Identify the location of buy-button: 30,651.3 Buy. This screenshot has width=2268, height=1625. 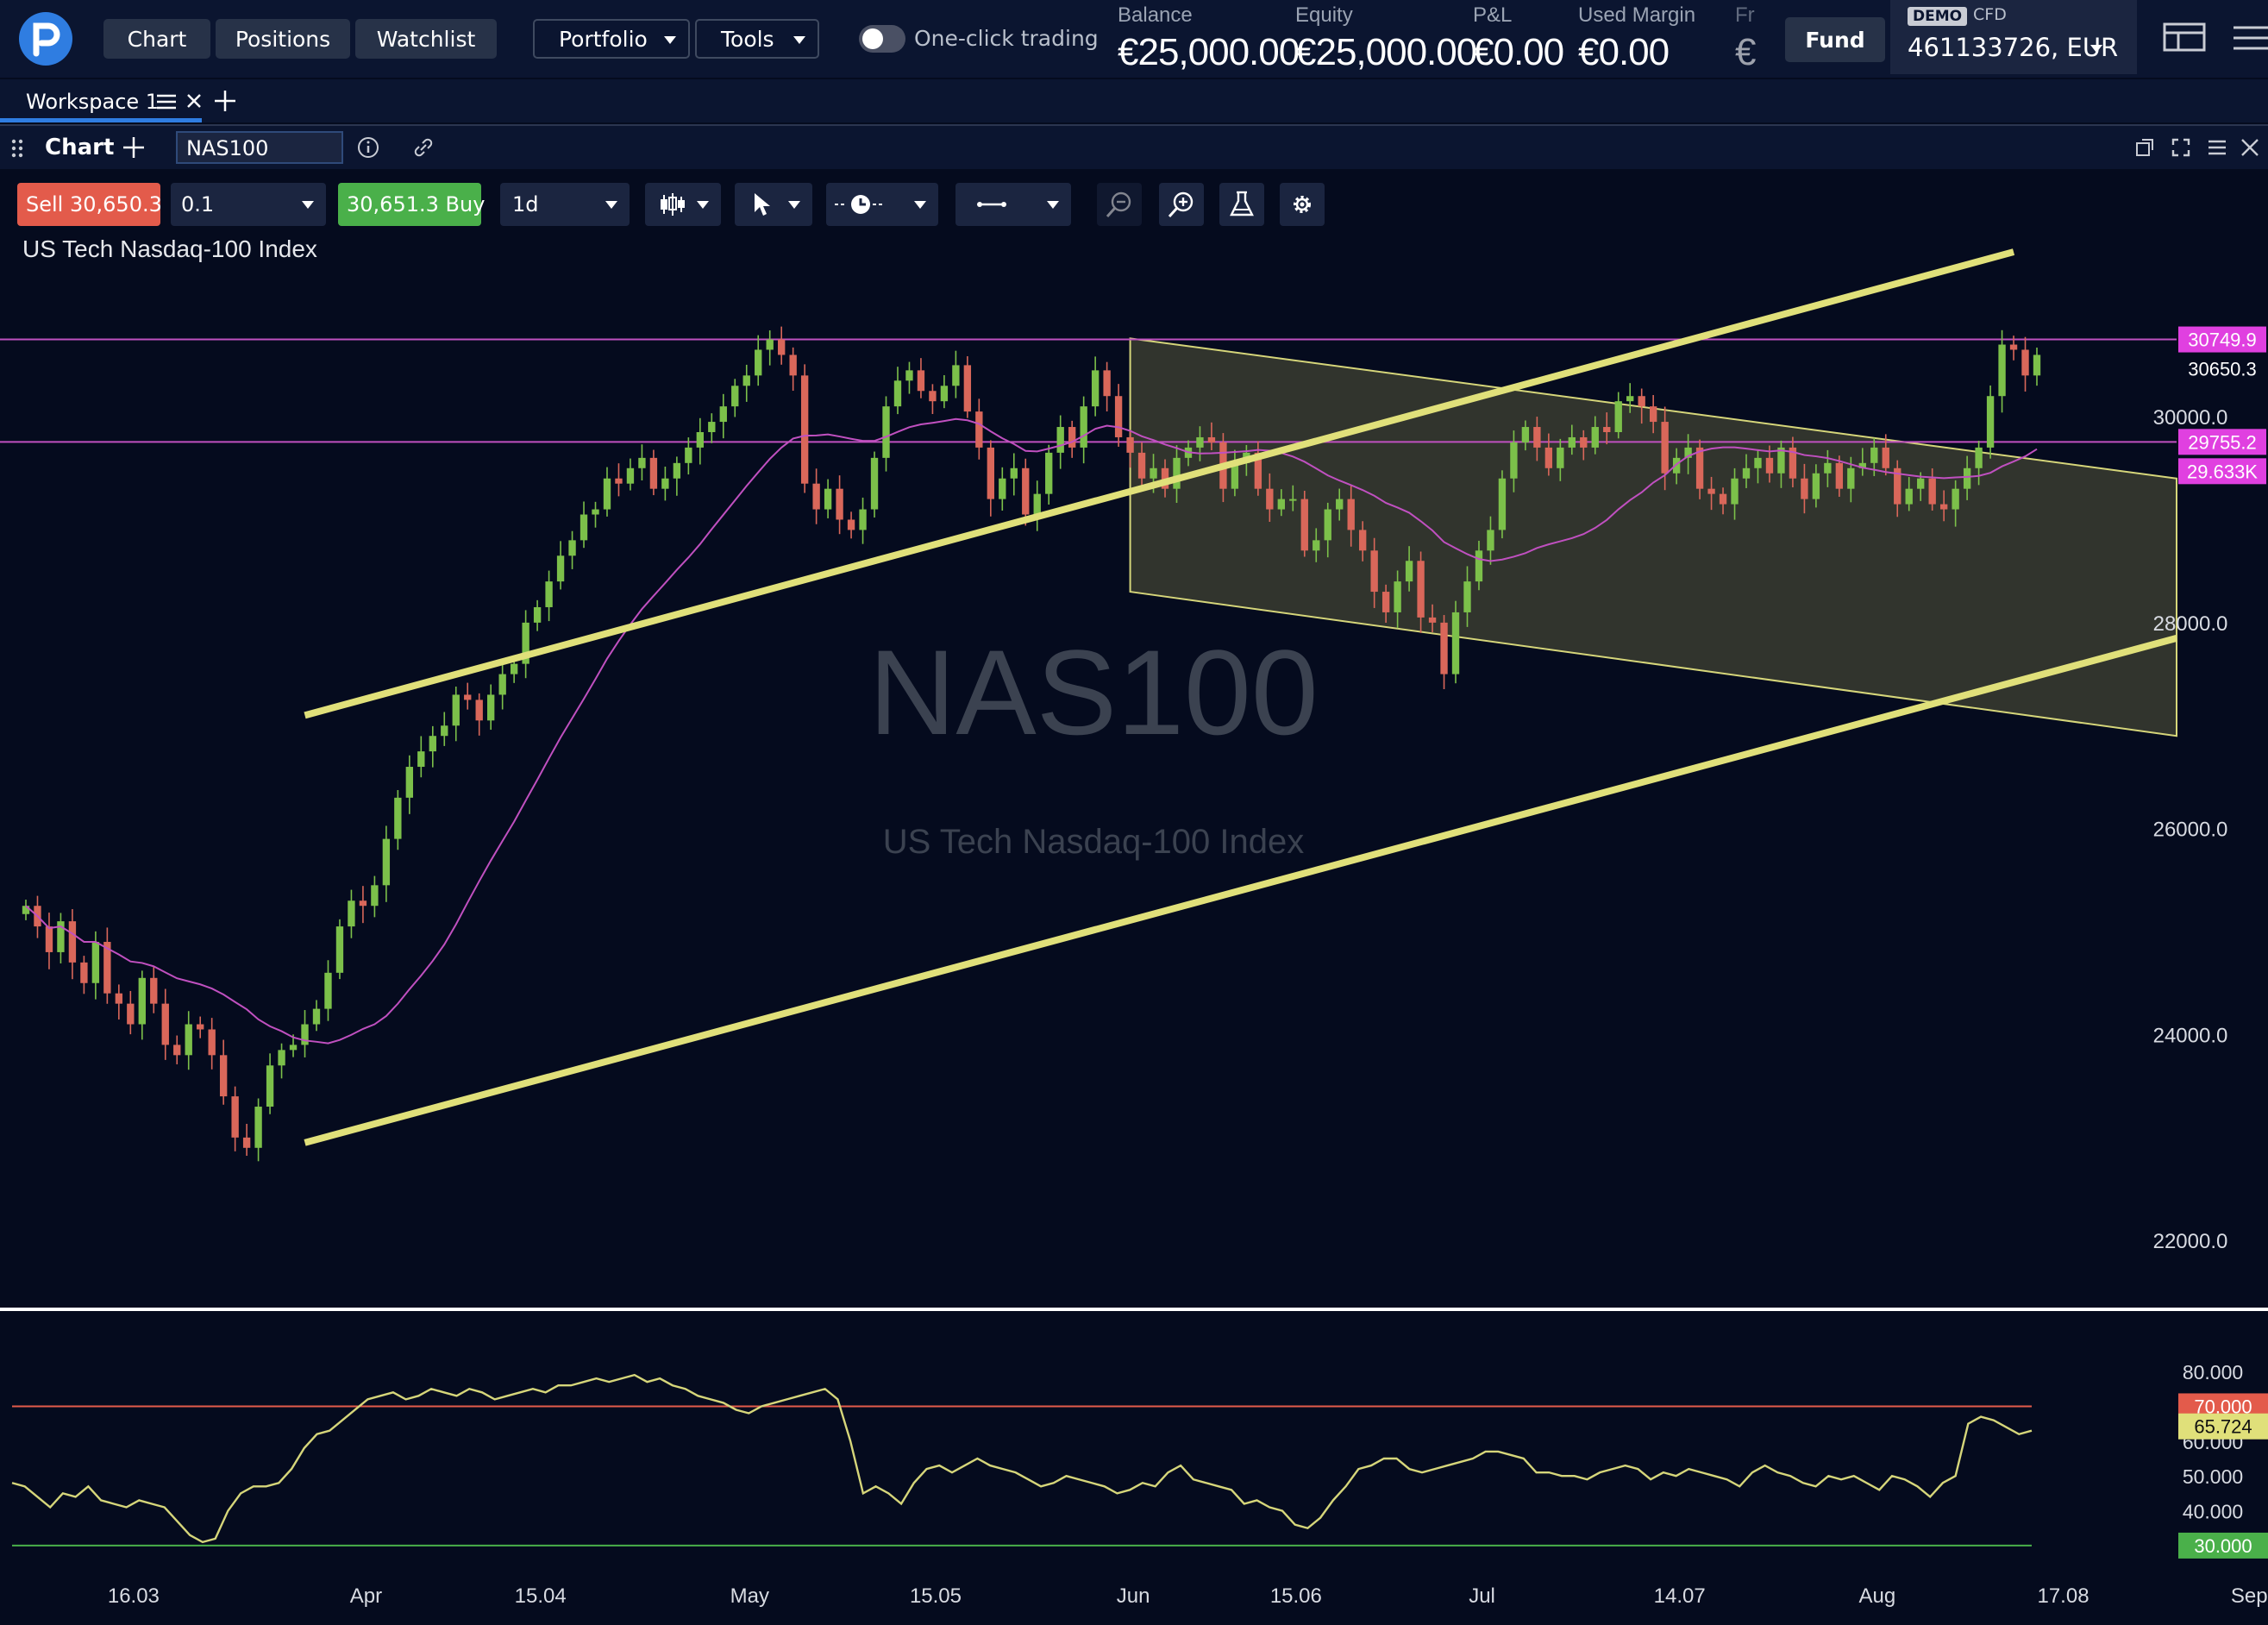
(411, 204).